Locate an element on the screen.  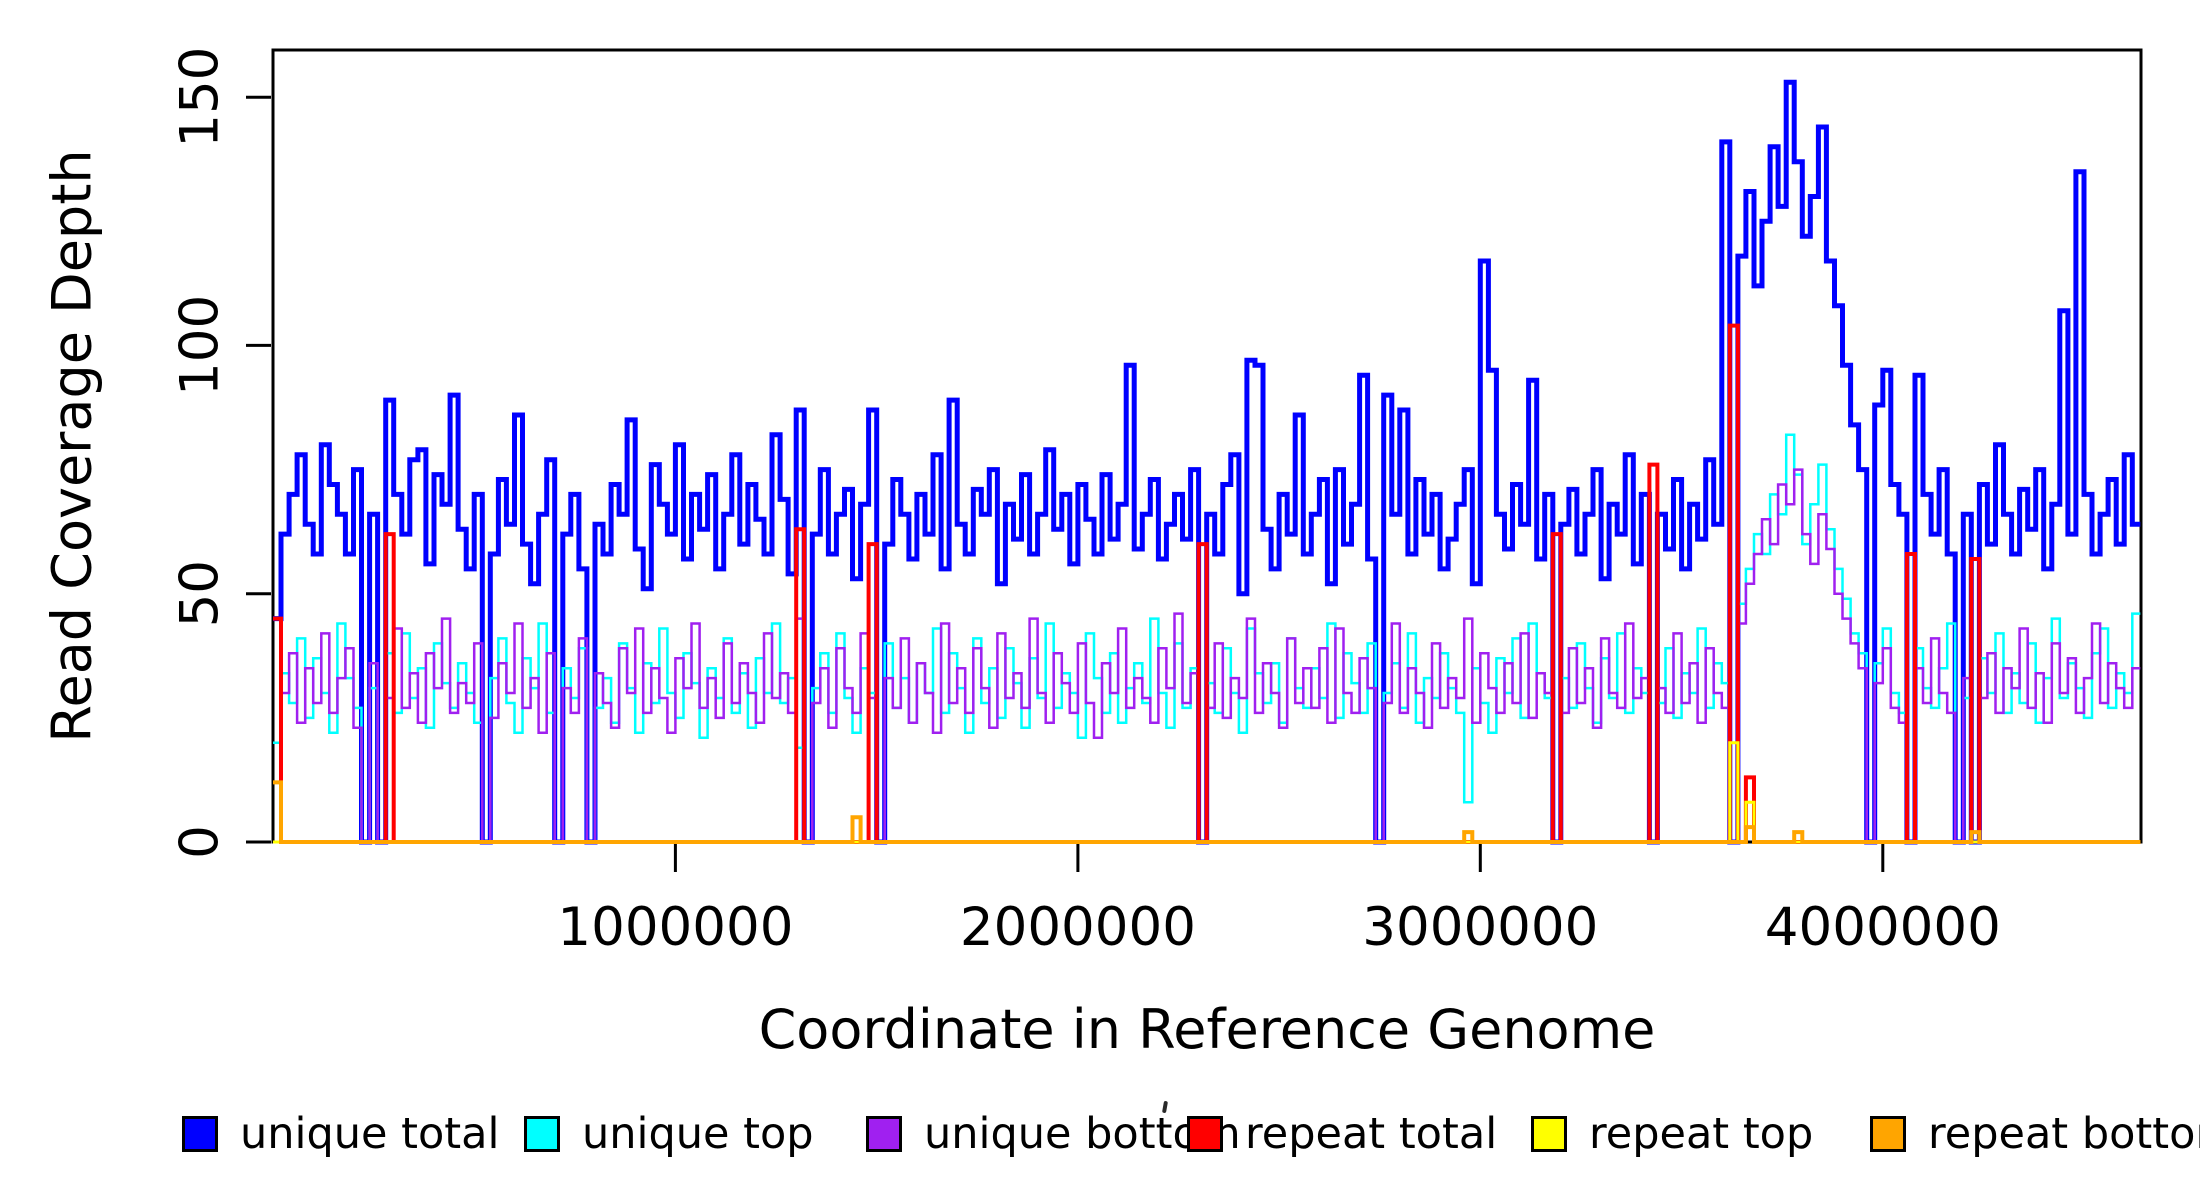
legend-item-repeat-bottom: repeat bottom is located at coordinates (2035, 1134).